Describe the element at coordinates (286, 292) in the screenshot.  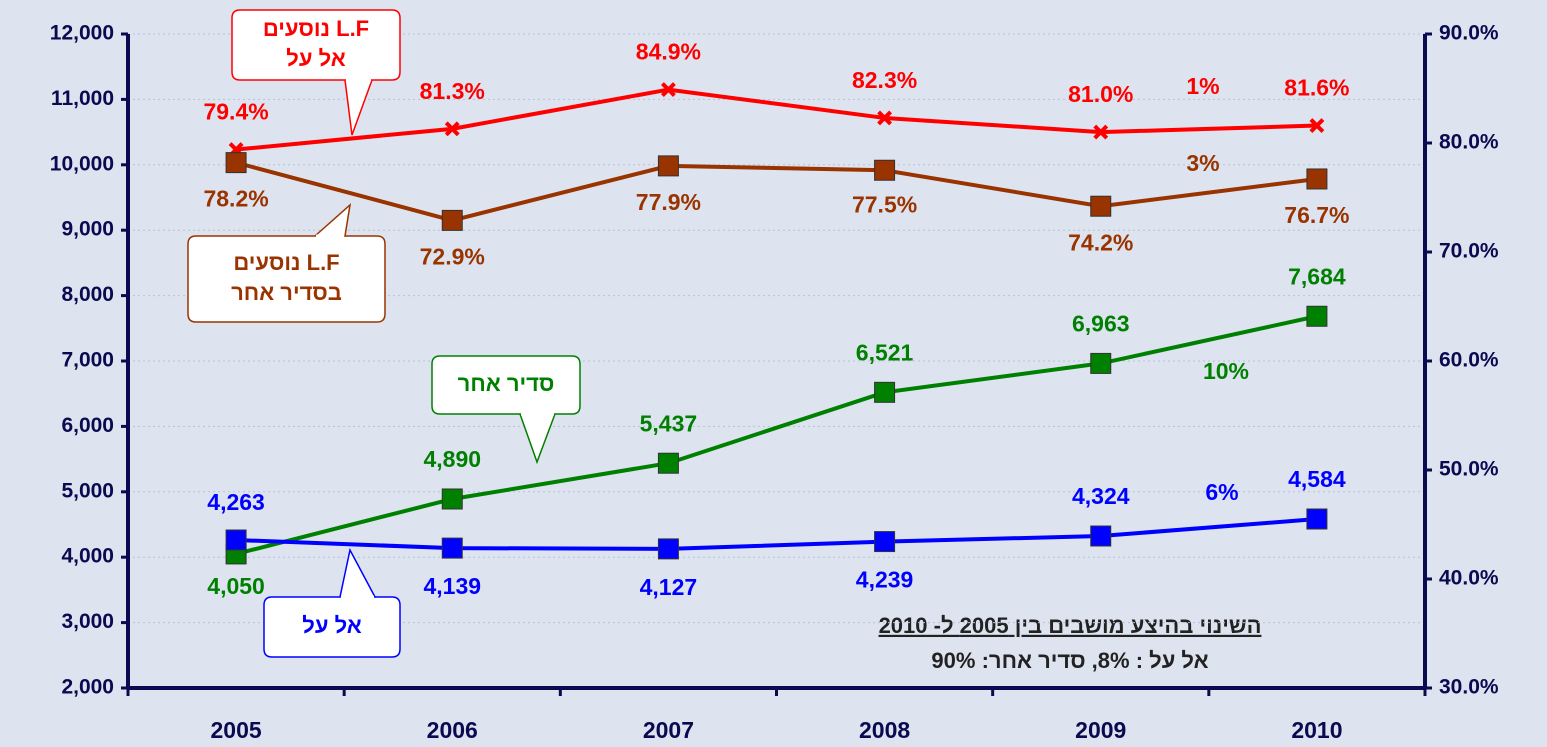
I see `series-label: בסדיר אחר` at that location.